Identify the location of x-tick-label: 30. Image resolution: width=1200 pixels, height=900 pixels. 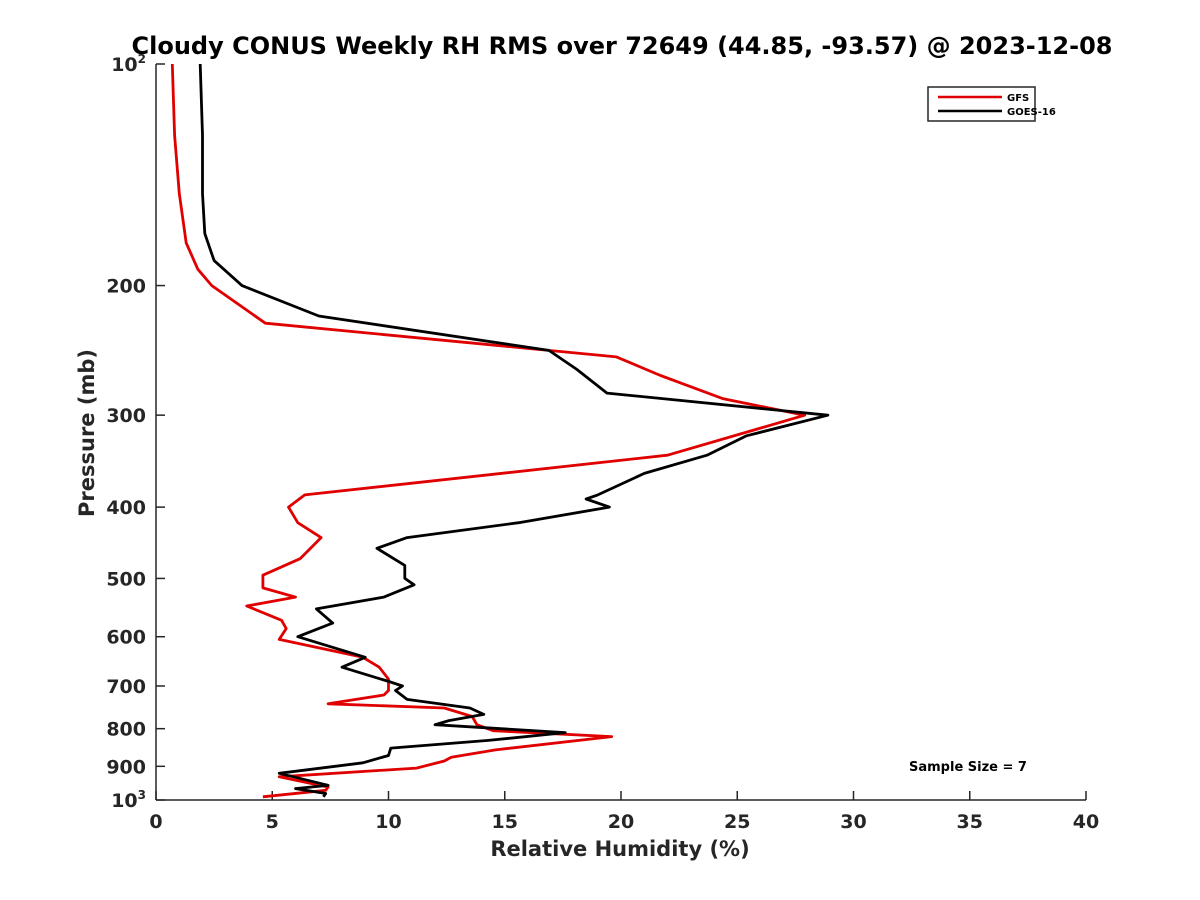
(853, 822).